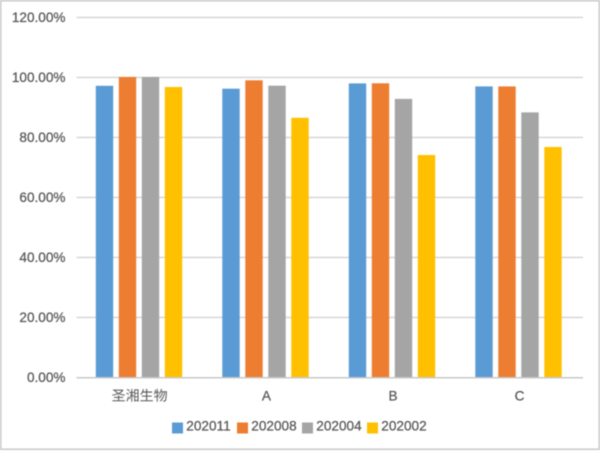 Image resolution: width=600 pixels, height=455 pixels. Describe the element at coordinates (42, 257) in the screenshot. I see `svg-text: 40.00%` at that location.